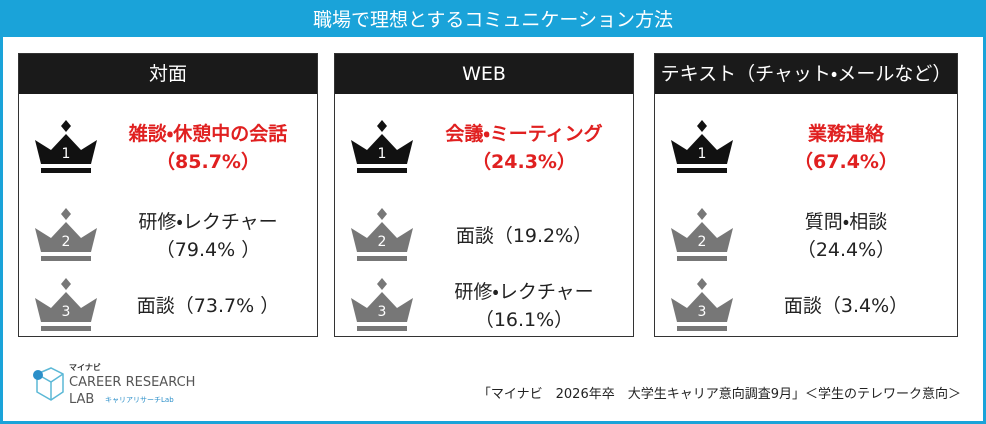  Describe the element at coordinates (719, 394) in the screenshot. I see `source: 「マイナビ 2026年卒 大学生キャリア意向調査9月」＜学生のテレワーク意向＞` at that location.